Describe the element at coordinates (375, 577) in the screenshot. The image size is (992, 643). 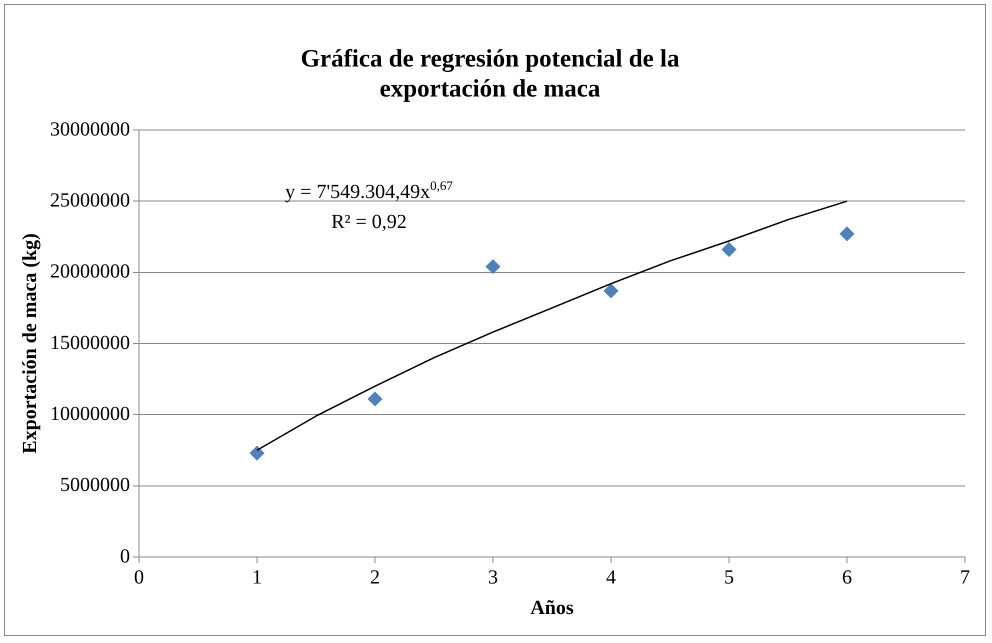
I see `x-tick-label: 2` at that location.